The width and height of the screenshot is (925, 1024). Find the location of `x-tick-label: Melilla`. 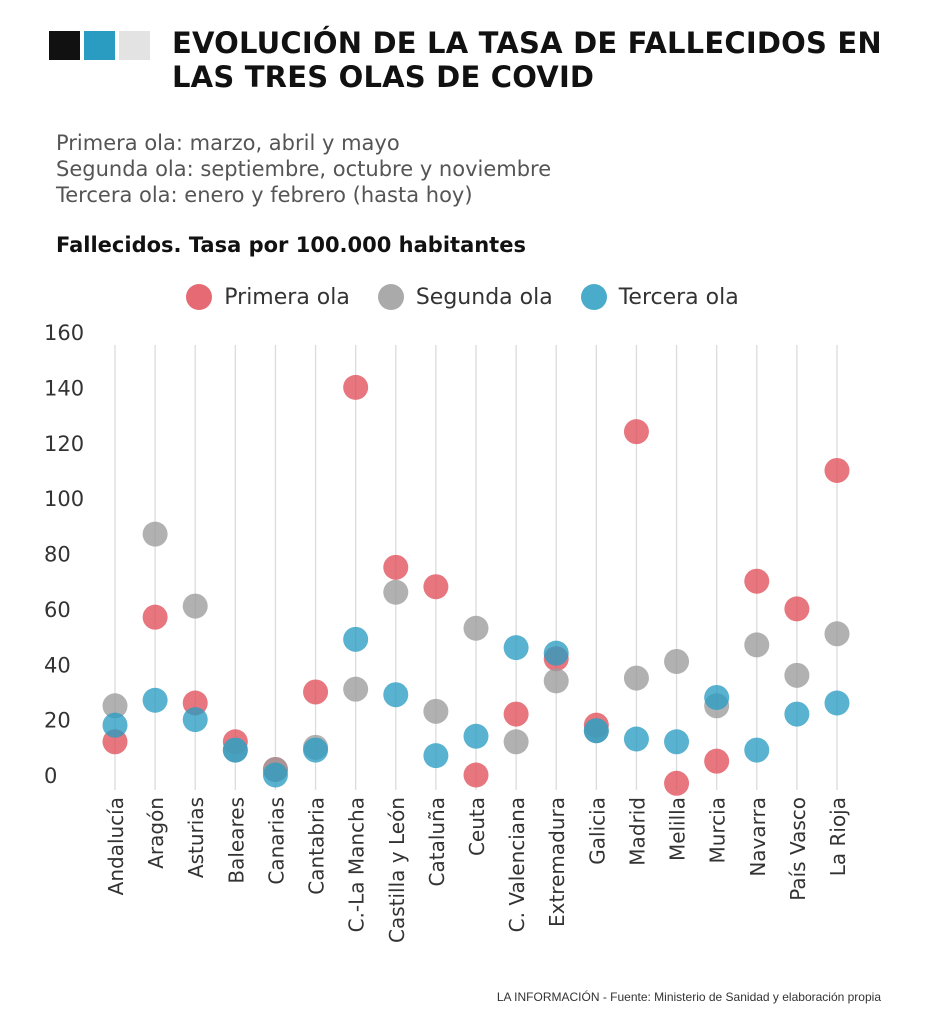

x-tick-label: Melilla is located at coordinates (678, 829).